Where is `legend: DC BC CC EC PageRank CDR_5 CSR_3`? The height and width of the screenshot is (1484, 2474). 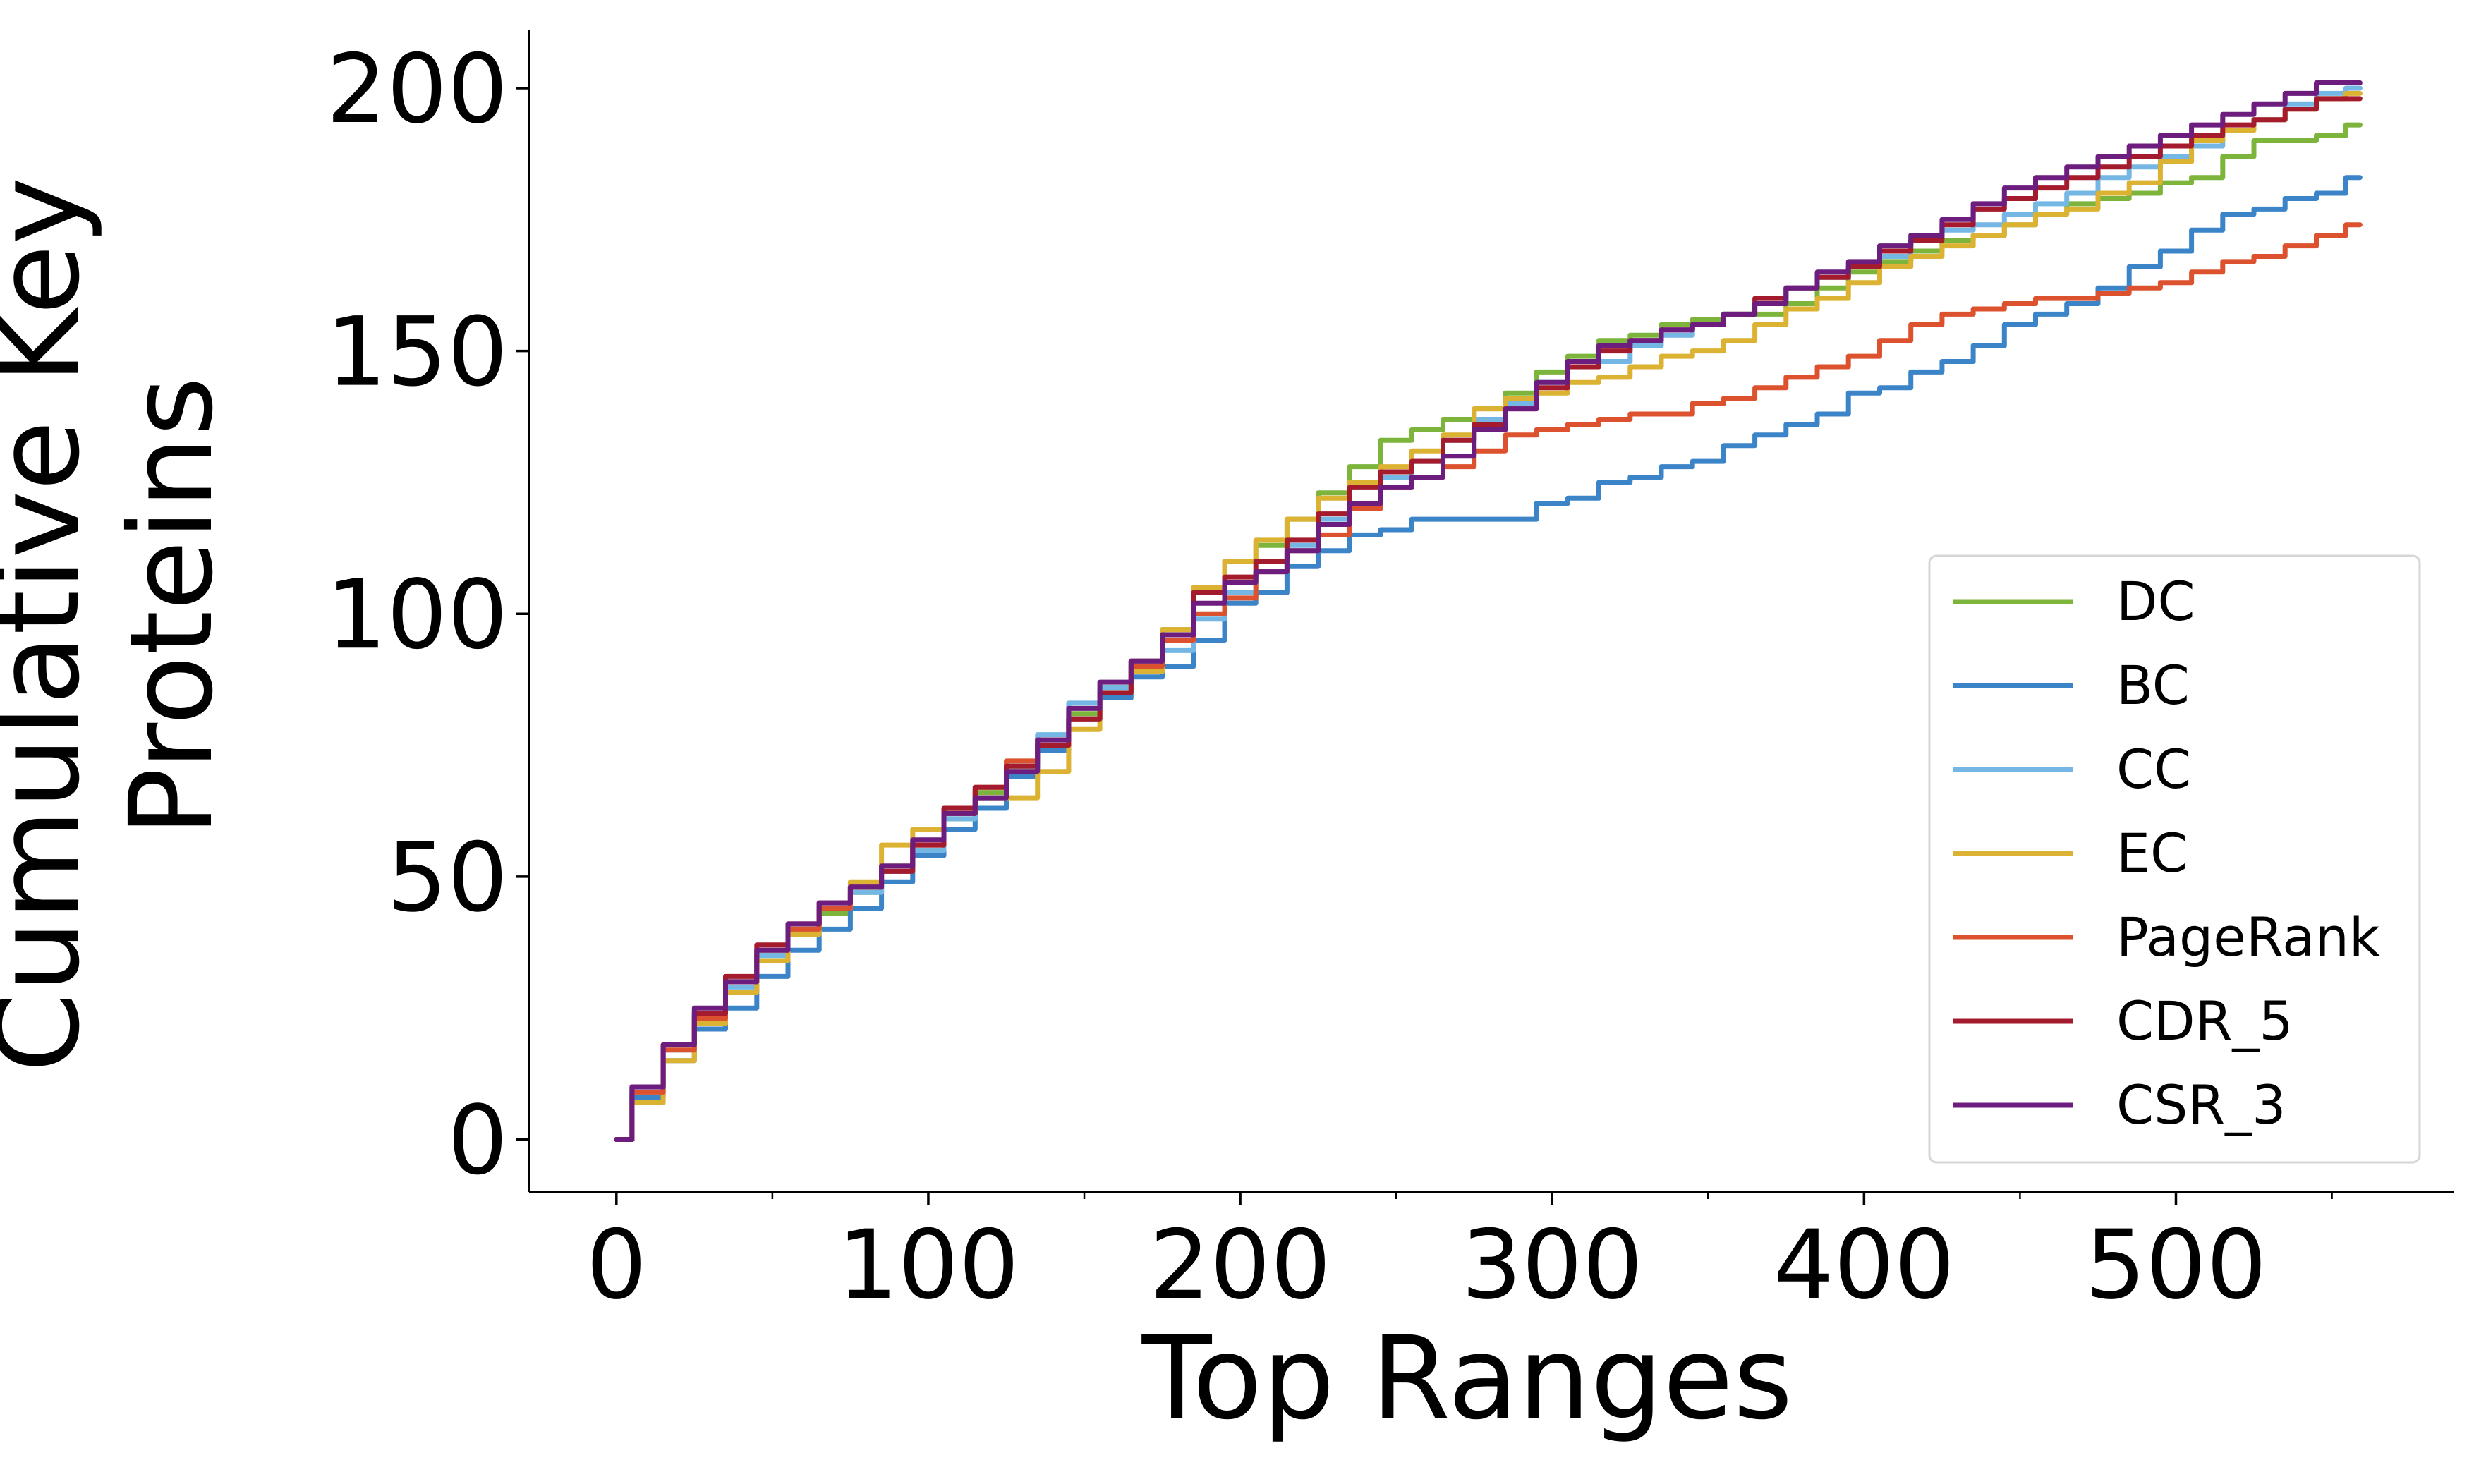 legend: DC BC CC EC PageRank CDR_5 CSR_3 is located at coordinates (2174, 859).